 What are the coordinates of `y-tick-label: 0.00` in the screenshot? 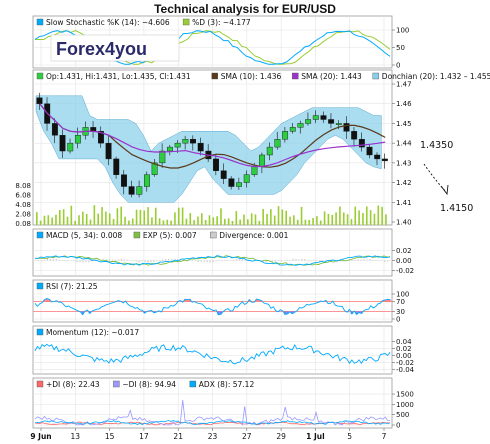 It's located at (404, 261).